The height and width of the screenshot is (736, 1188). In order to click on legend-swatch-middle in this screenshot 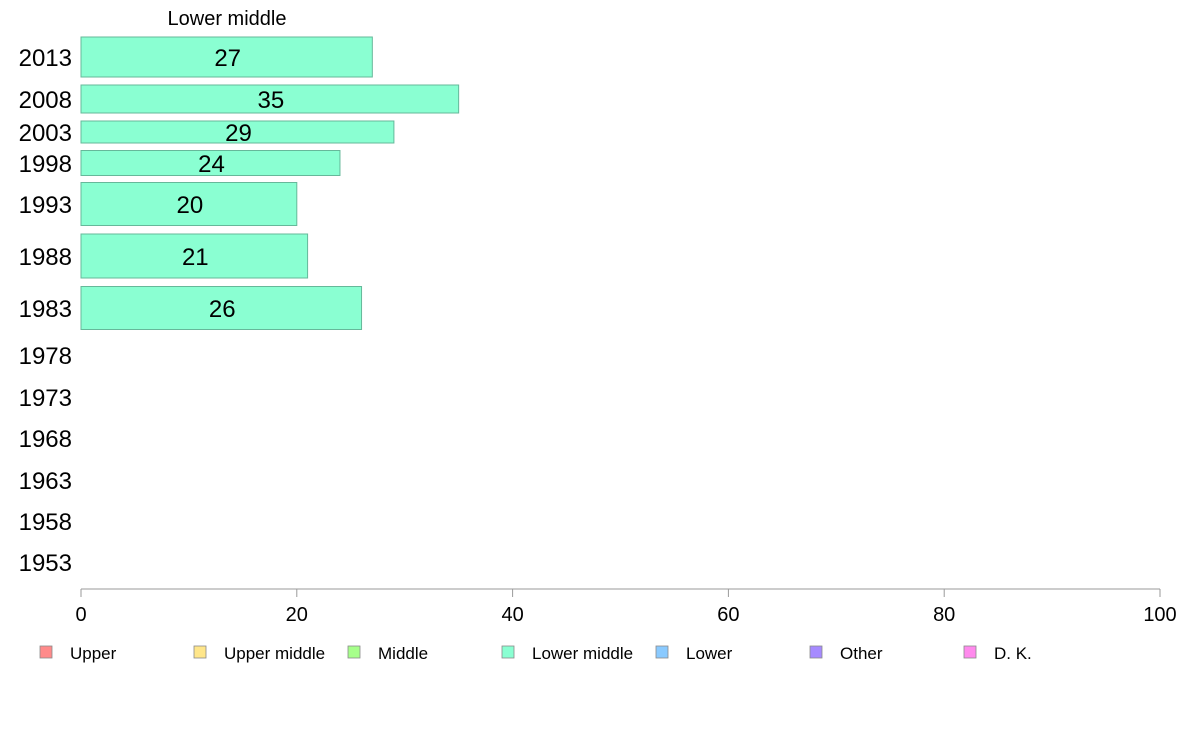, I will do `click(354, 652)`.